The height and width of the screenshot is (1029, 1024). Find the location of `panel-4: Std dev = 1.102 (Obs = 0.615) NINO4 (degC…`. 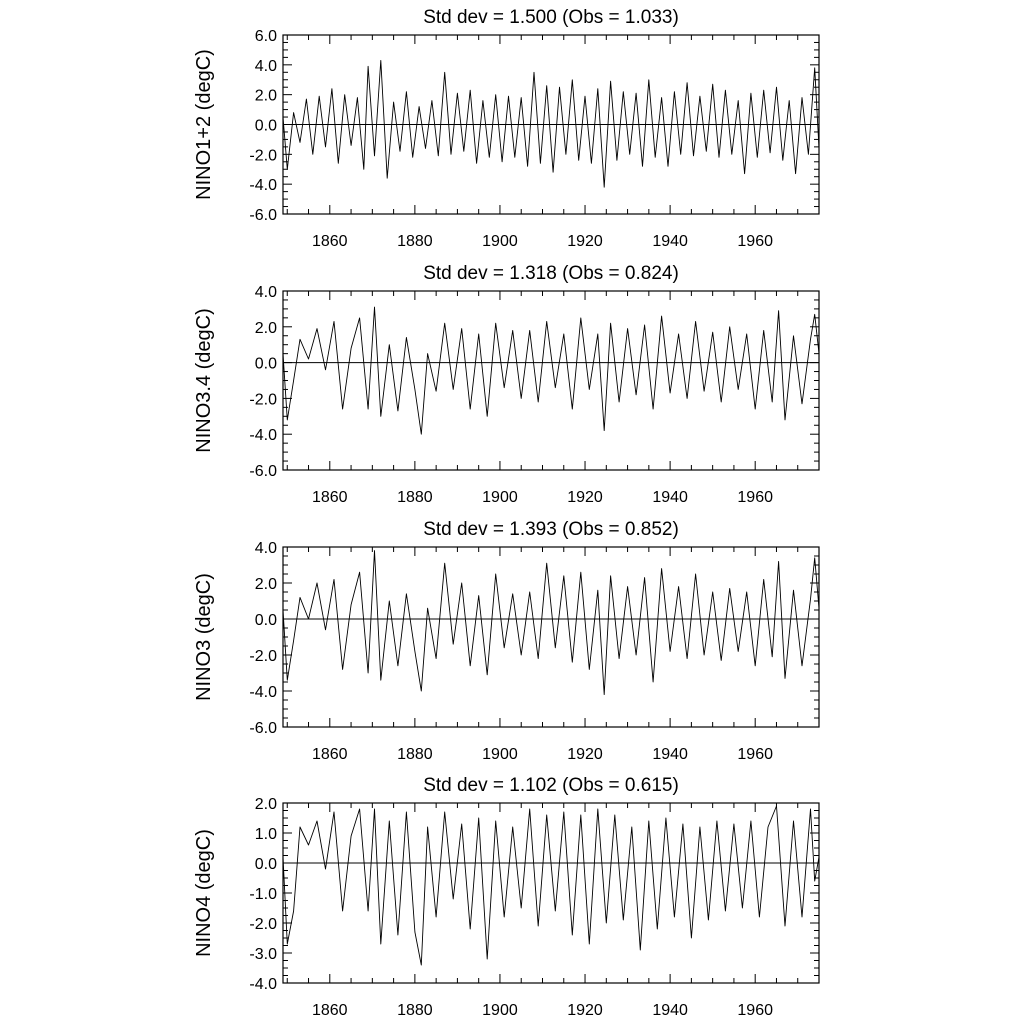

panel-4: Std dev = 1.102 (Obs = 0.615) NINO4 (degC… is located at coordinates (506, 897).